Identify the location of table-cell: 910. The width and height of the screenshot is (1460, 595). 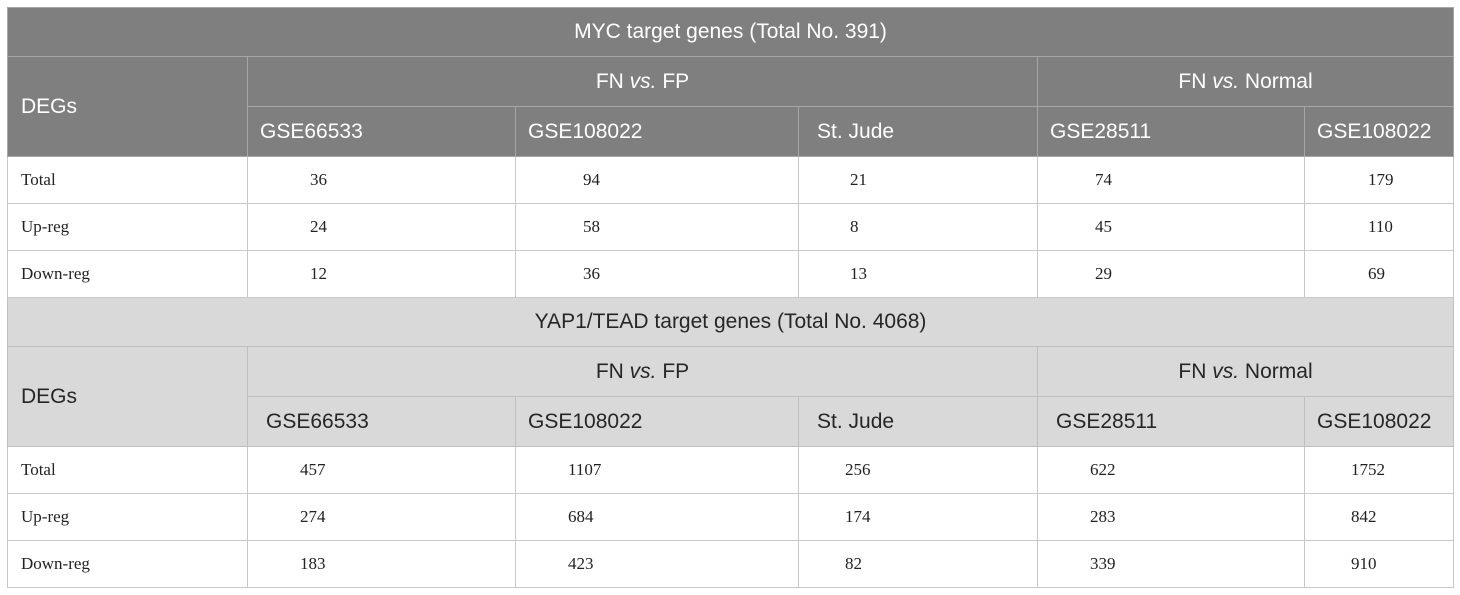
(1379, 564).